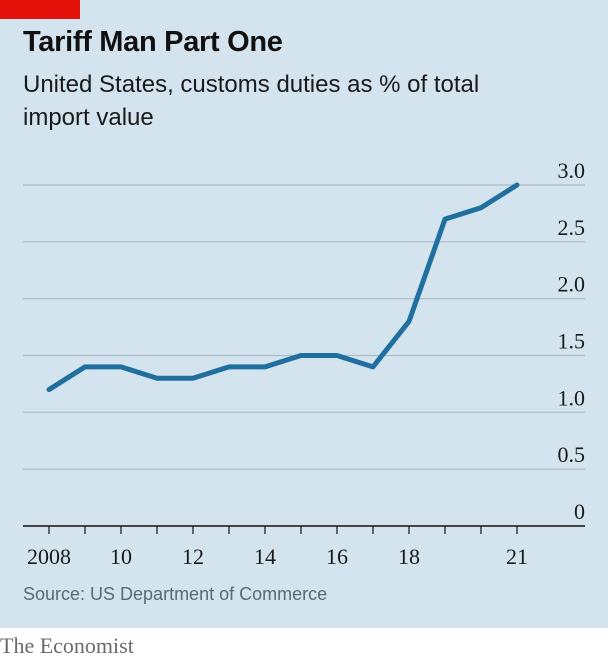 This screenshot has height=662, width=608. Describe the element at coordinates (409, 556) in the screenshot. I see `x-tick-label: 18` at that location.